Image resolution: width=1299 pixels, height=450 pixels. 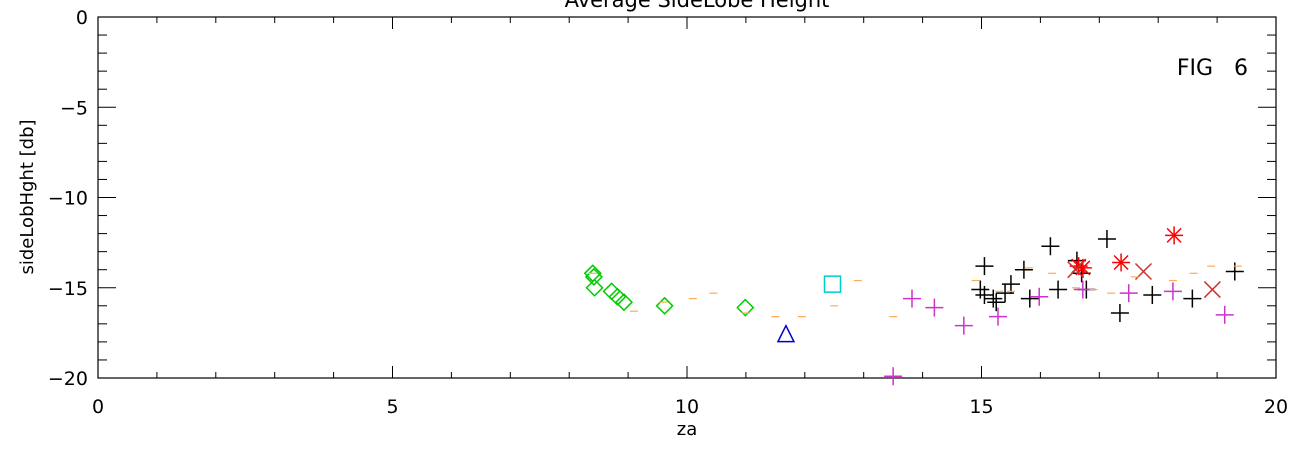 I want to click on y-tick-label: 0, so click(x=82, y=18).